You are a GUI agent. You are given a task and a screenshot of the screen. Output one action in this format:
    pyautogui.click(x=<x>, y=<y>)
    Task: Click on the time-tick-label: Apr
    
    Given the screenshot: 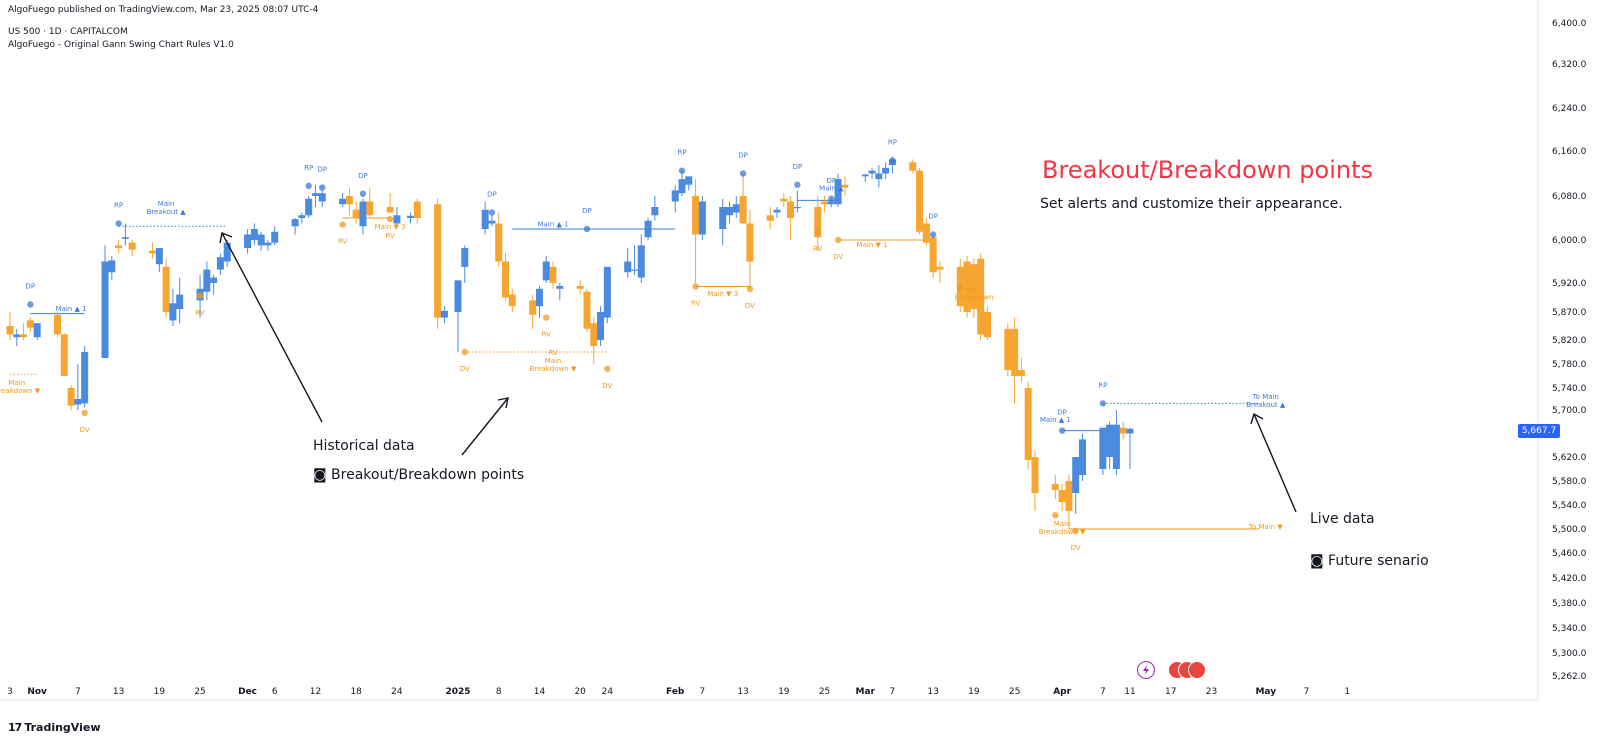 What is the action you would take?
    pyautogui.click(x=1062, y=692)
    